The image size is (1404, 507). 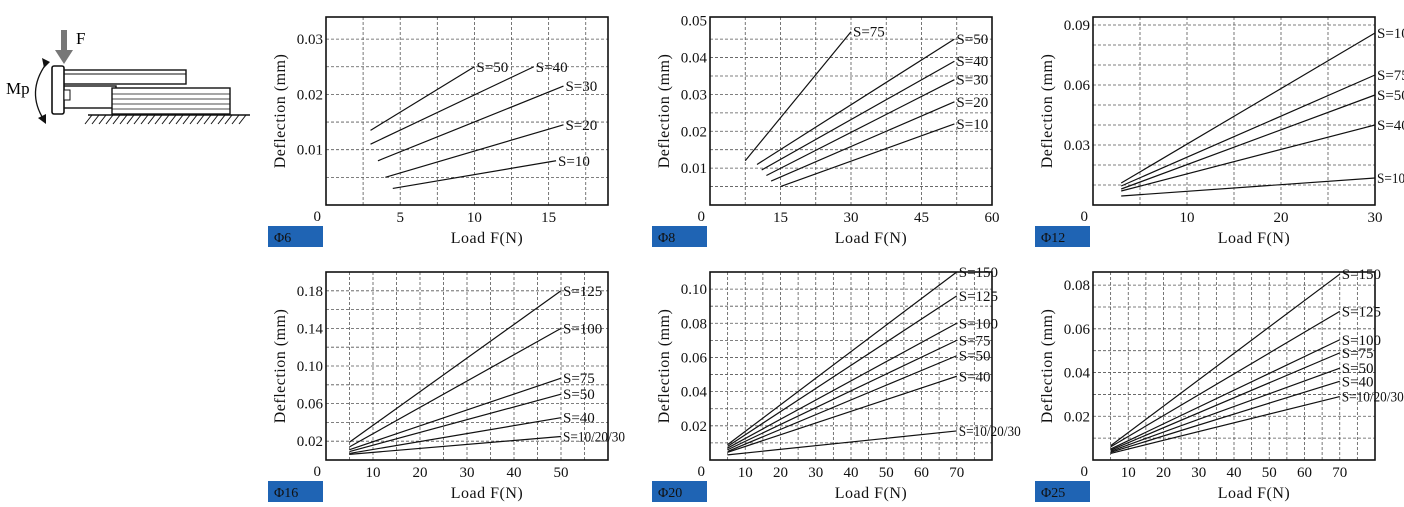 I want to click on series-label: S=10, so click(x=972, y=125).